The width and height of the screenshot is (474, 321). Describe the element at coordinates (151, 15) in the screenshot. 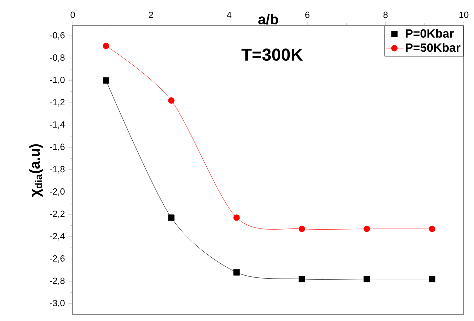

I see `x-tick-label: 2` at that location.